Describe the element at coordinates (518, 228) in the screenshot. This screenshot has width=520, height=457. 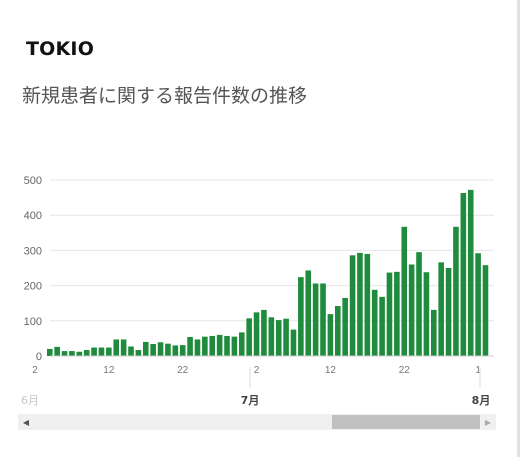
I see `card-border` at that location.